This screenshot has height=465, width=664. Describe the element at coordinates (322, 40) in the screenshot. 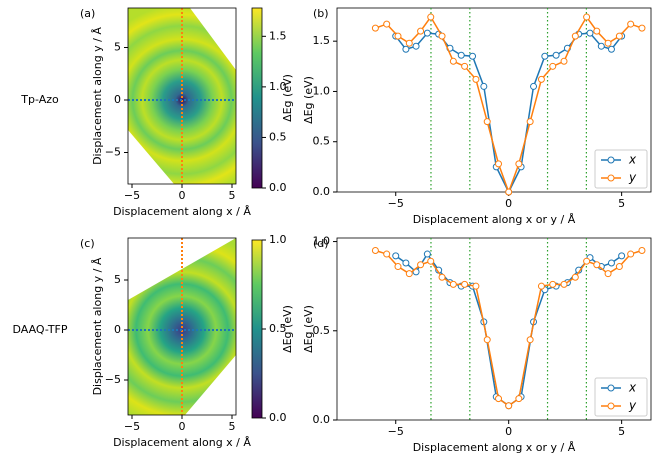

I see `y-tick-label: 1.5` at that location.